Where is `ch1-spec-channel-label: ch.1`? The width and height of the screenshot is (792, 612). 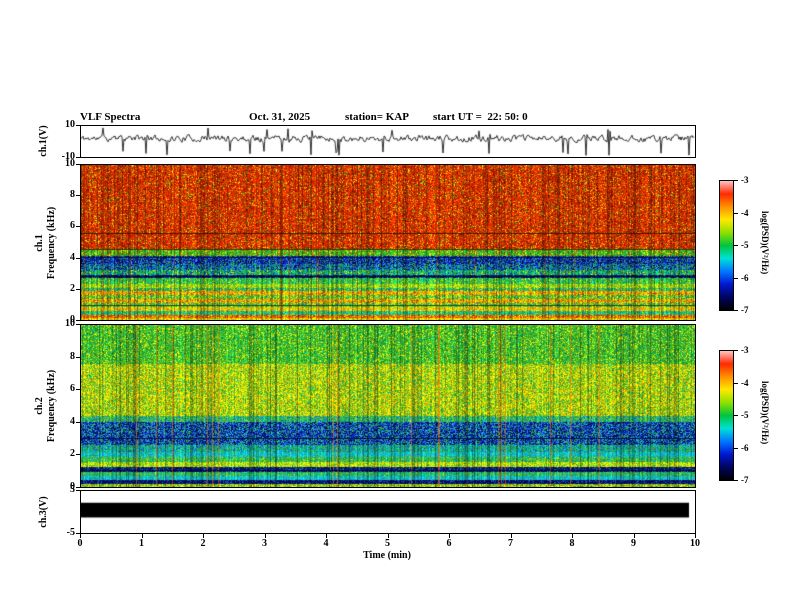
ch1-spec-channel-label: ch.1 is located at coordinates (39, 243).